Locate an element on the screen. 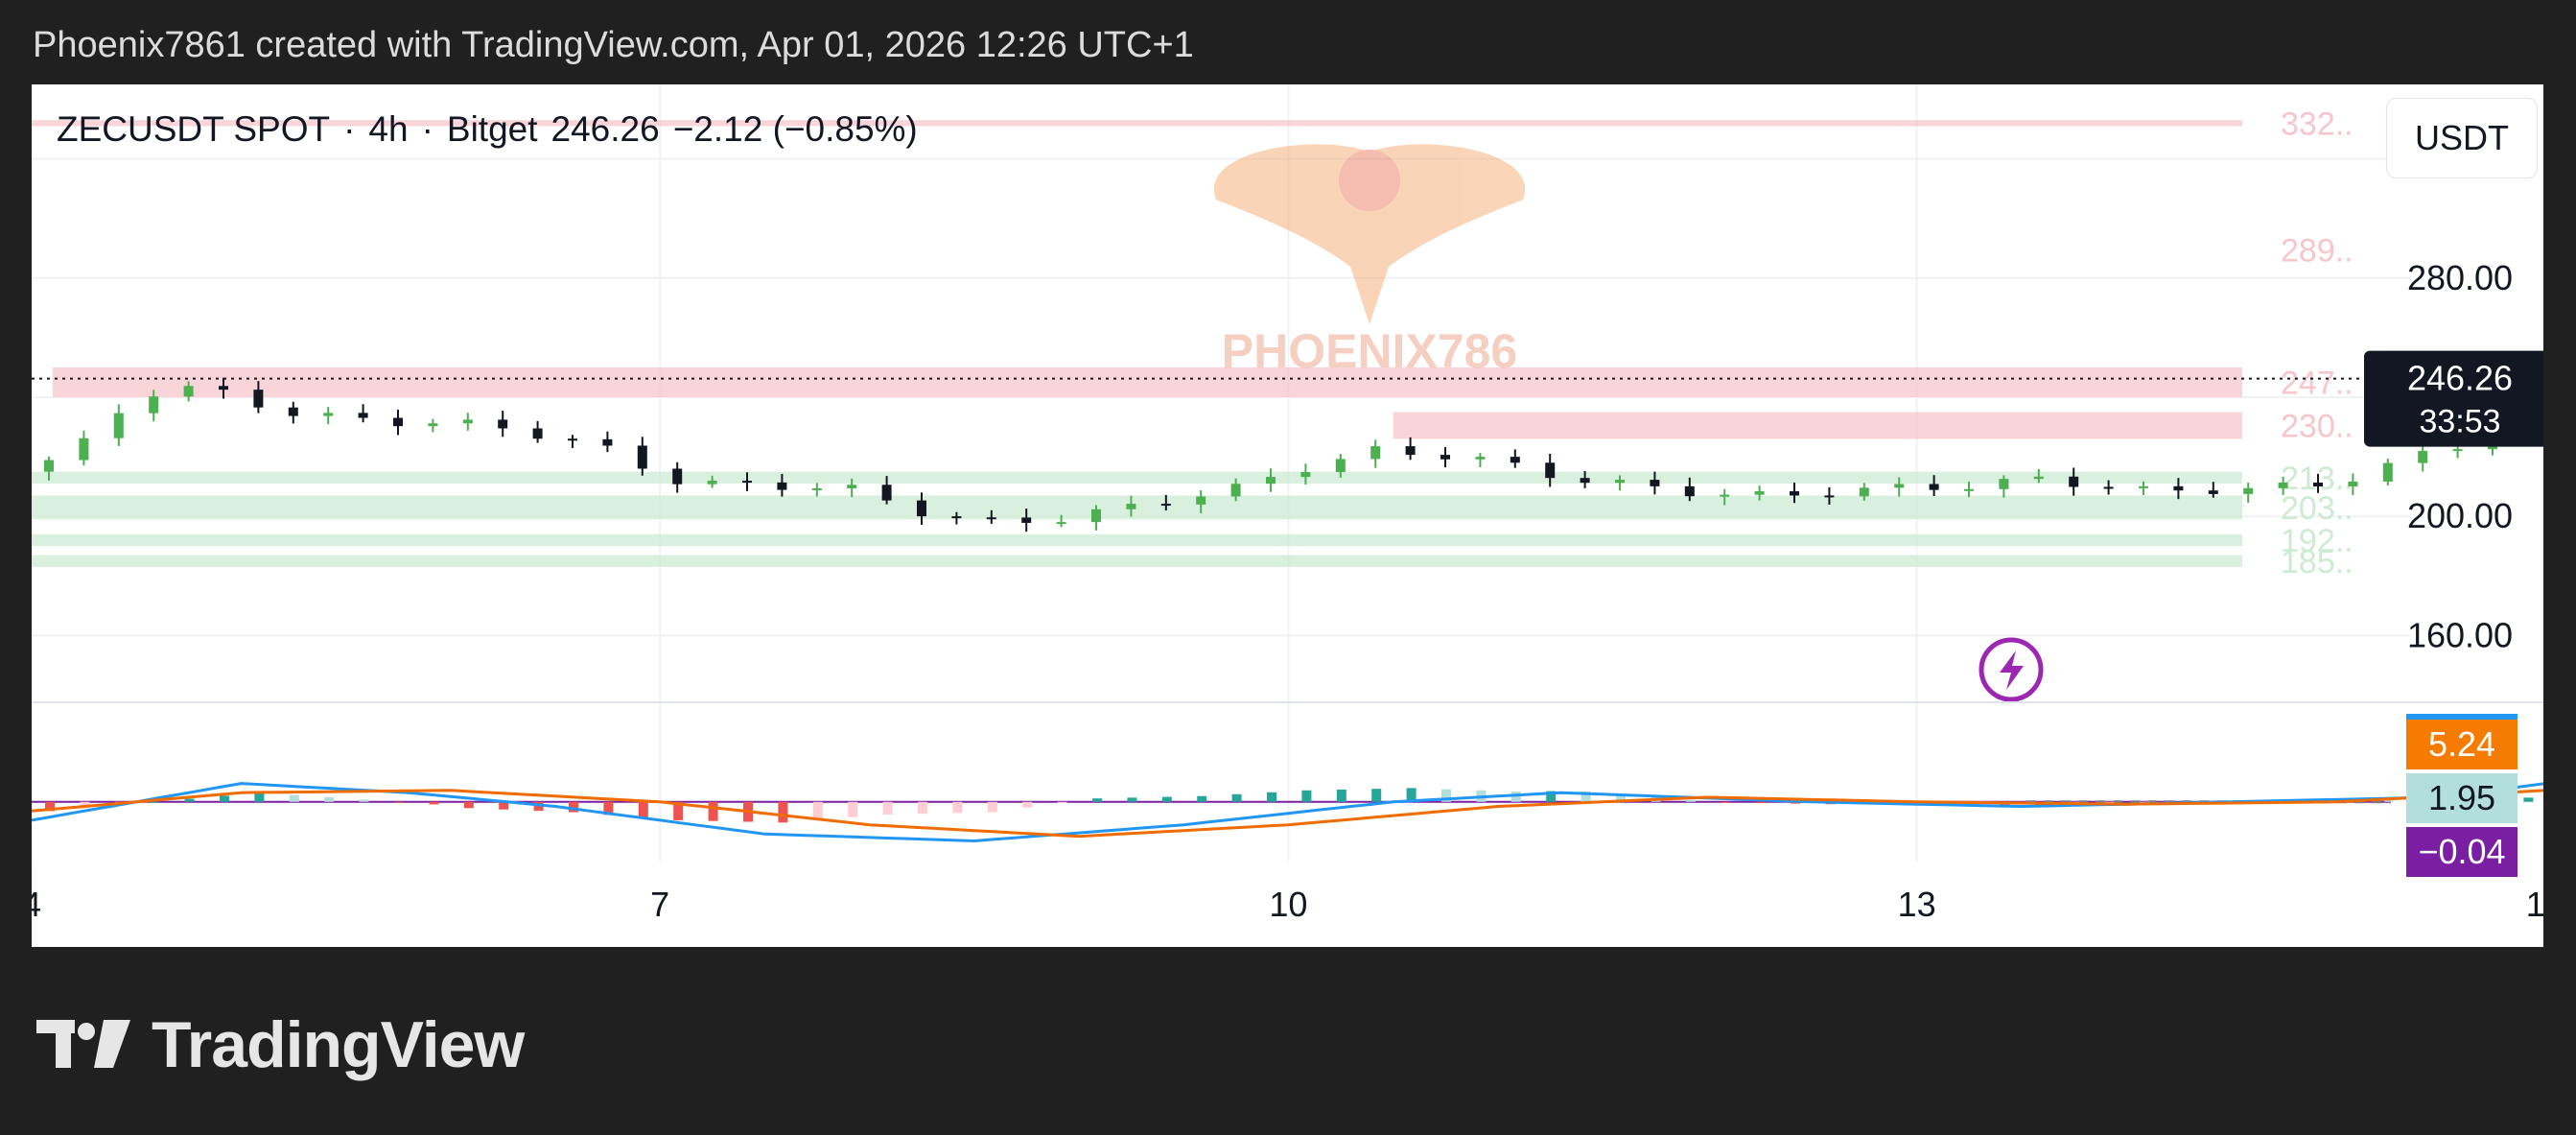  legend-exchange: Bitget is located at coordinates (492, 129).